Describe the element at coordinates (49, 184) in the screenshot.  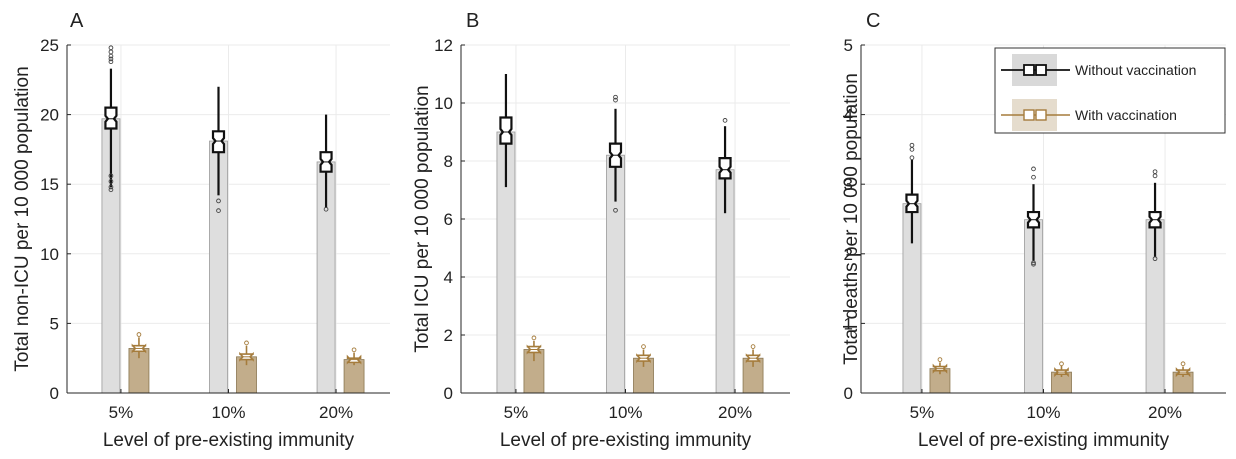
I see `y-tick-label: 15` at that location.